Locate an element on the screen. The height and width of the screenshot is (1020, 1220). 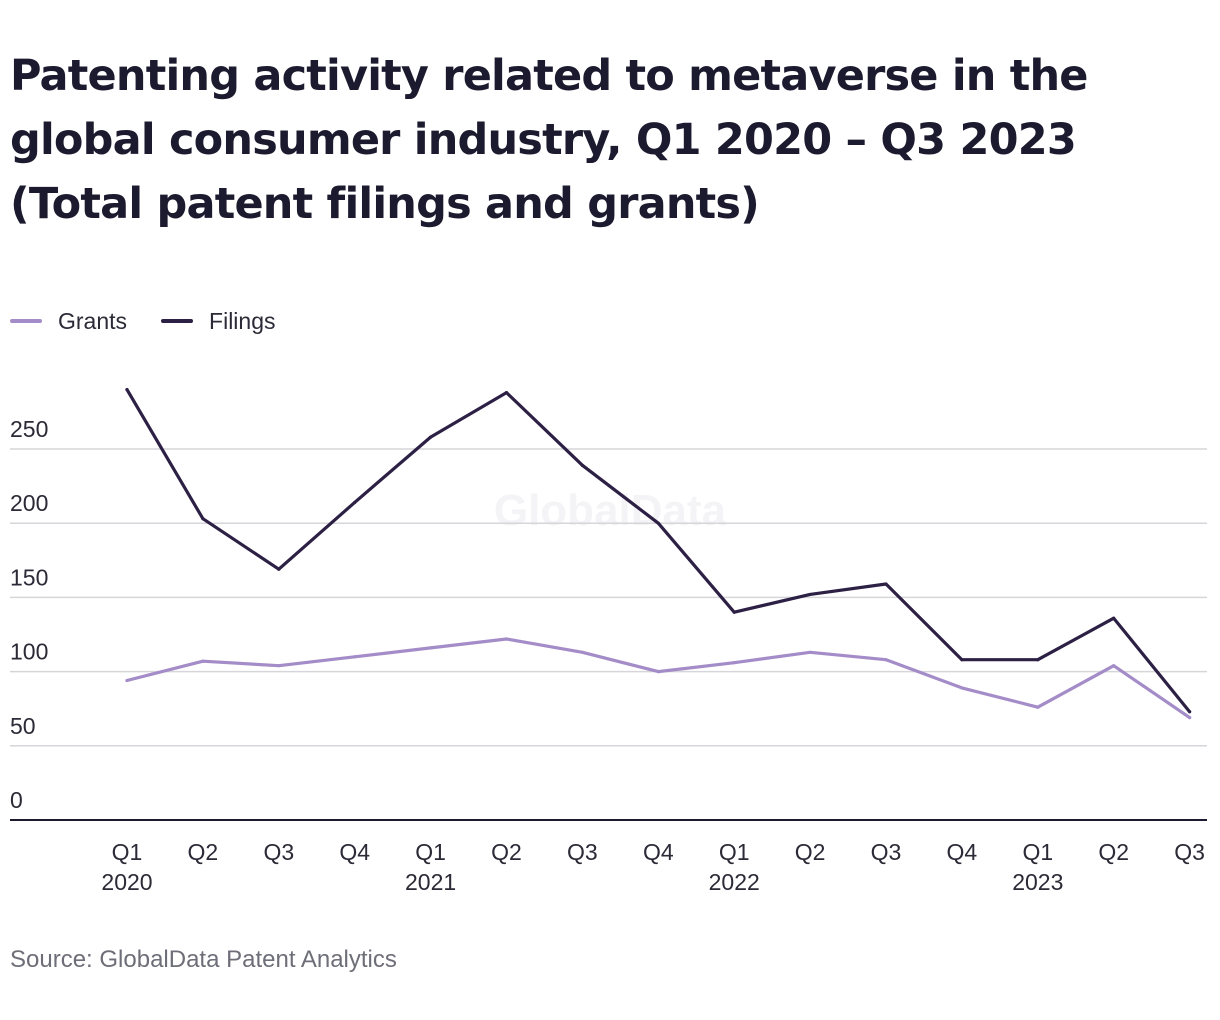
x-tick-label-12: Q1 is located at coordinates (1037, 852).